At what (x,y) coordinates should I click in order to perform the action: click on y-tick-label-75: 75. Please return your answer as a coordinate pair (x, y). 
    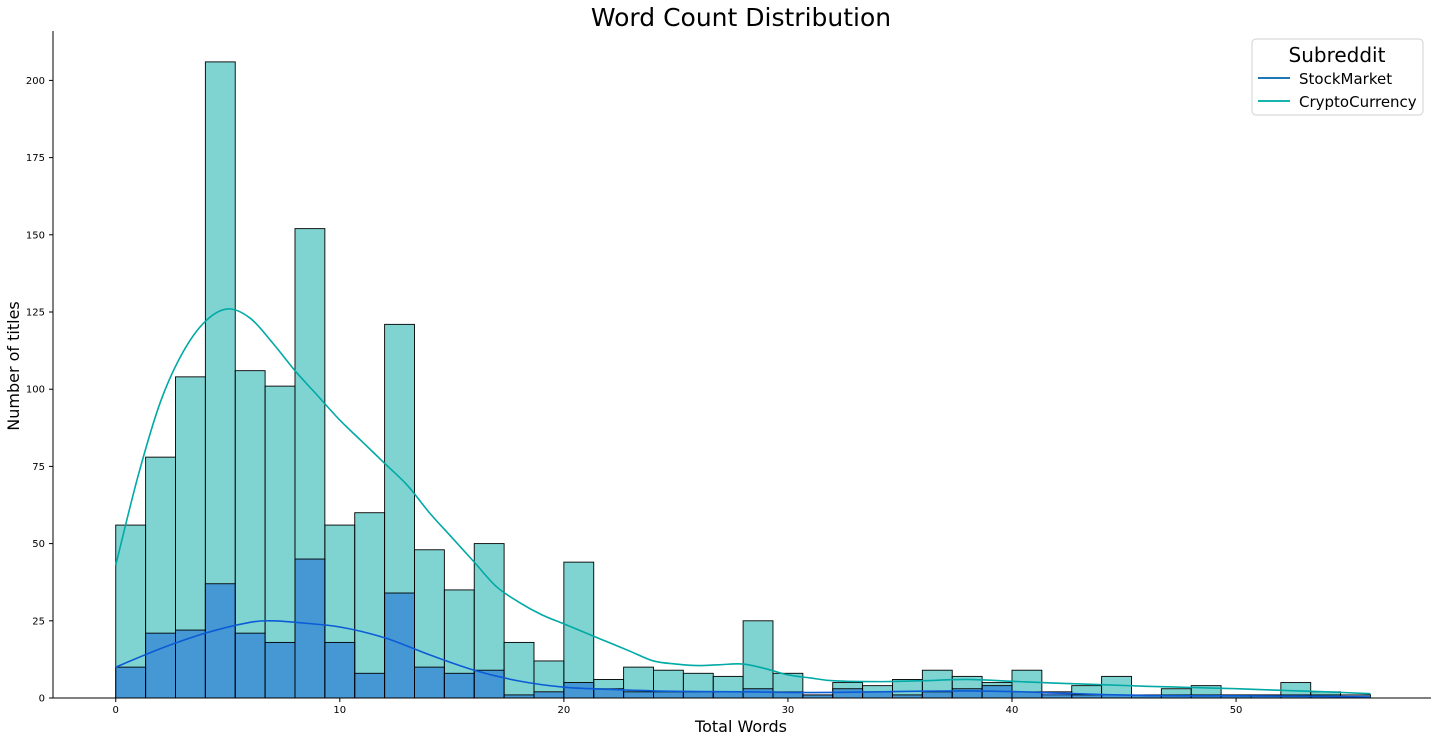
    Looking at the image, I should click on (38, 467).